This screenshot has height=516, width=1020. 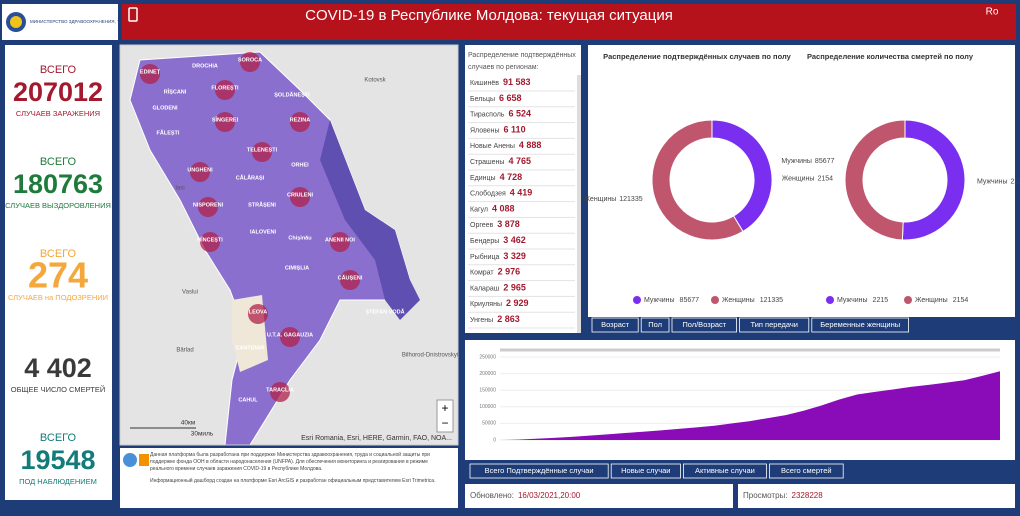 What do you see at coordinates (510, 98) in the screenshot?
I see `region-value: 6 658` at bounding box center [510, 98].